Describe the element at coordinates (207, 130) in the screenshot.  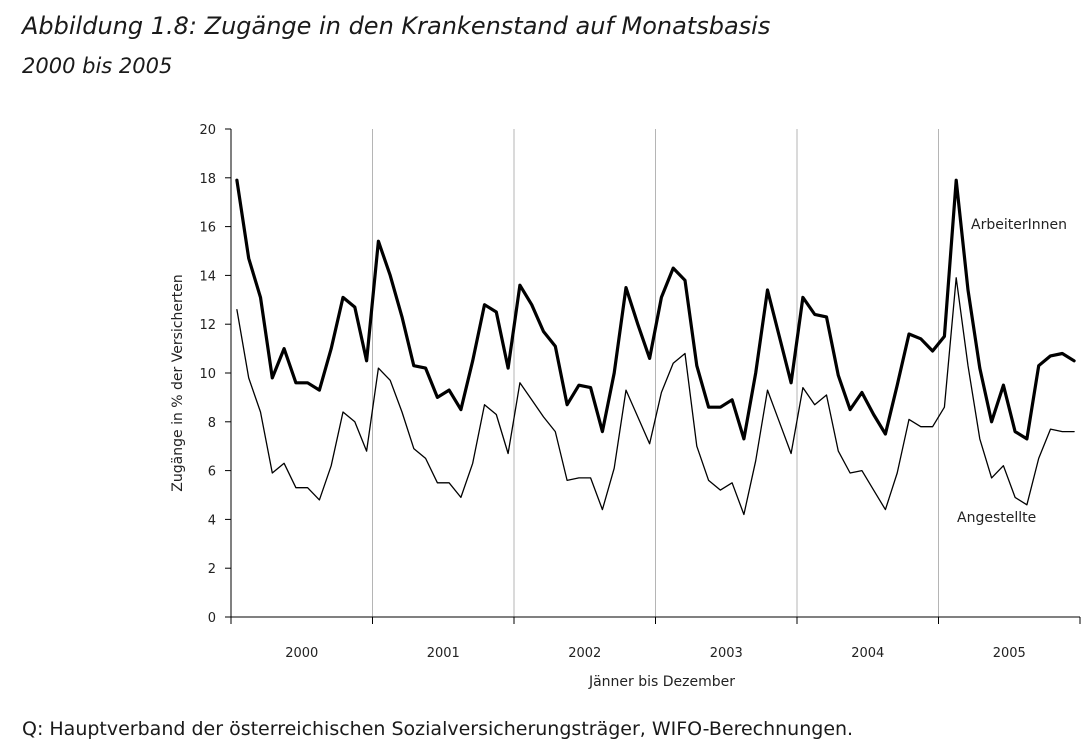
I see `y-tick-label: 20` at that location.